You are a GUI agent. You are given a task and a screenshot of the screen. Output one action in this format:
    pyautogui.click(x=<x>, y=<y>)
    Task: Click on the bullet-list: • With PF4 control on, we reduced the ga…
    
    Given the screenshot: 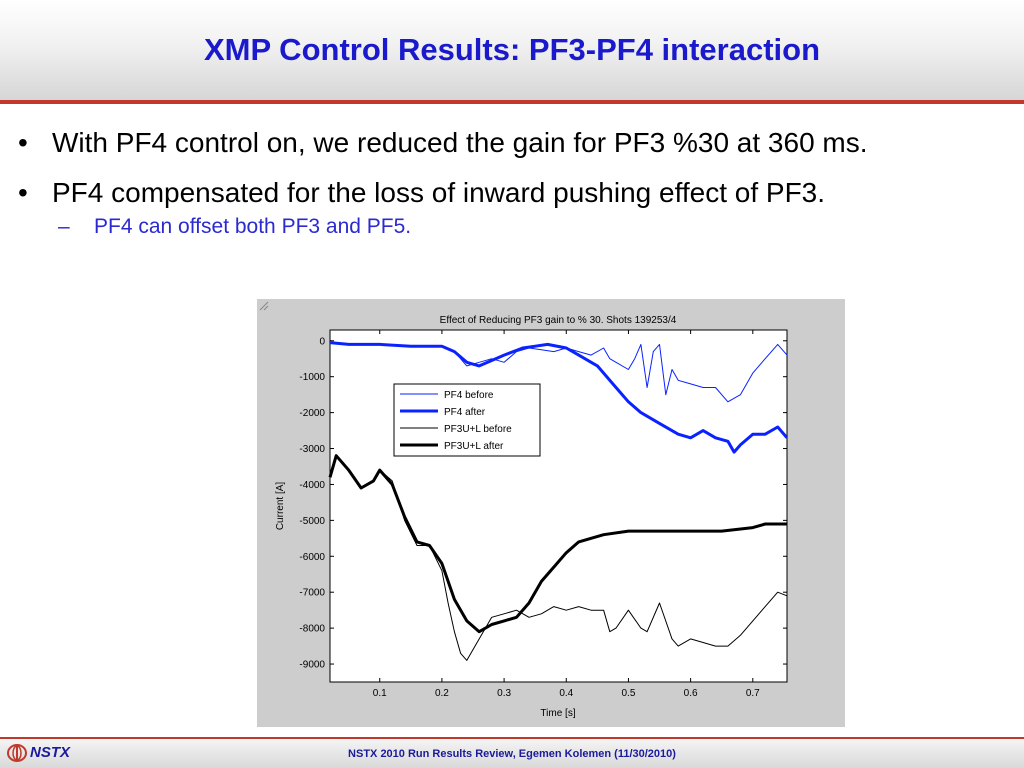 What is the action you would take?
    pyautogui.click(x=518, y=183)
    